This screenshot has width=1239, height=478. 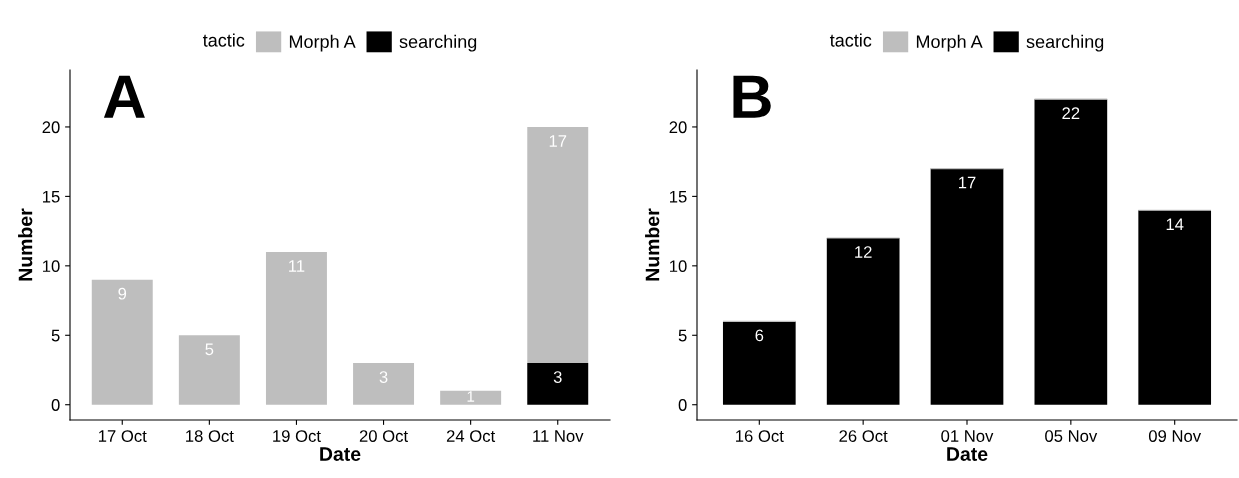 I want to click on data-label: 6, so click(x=759, y=335).